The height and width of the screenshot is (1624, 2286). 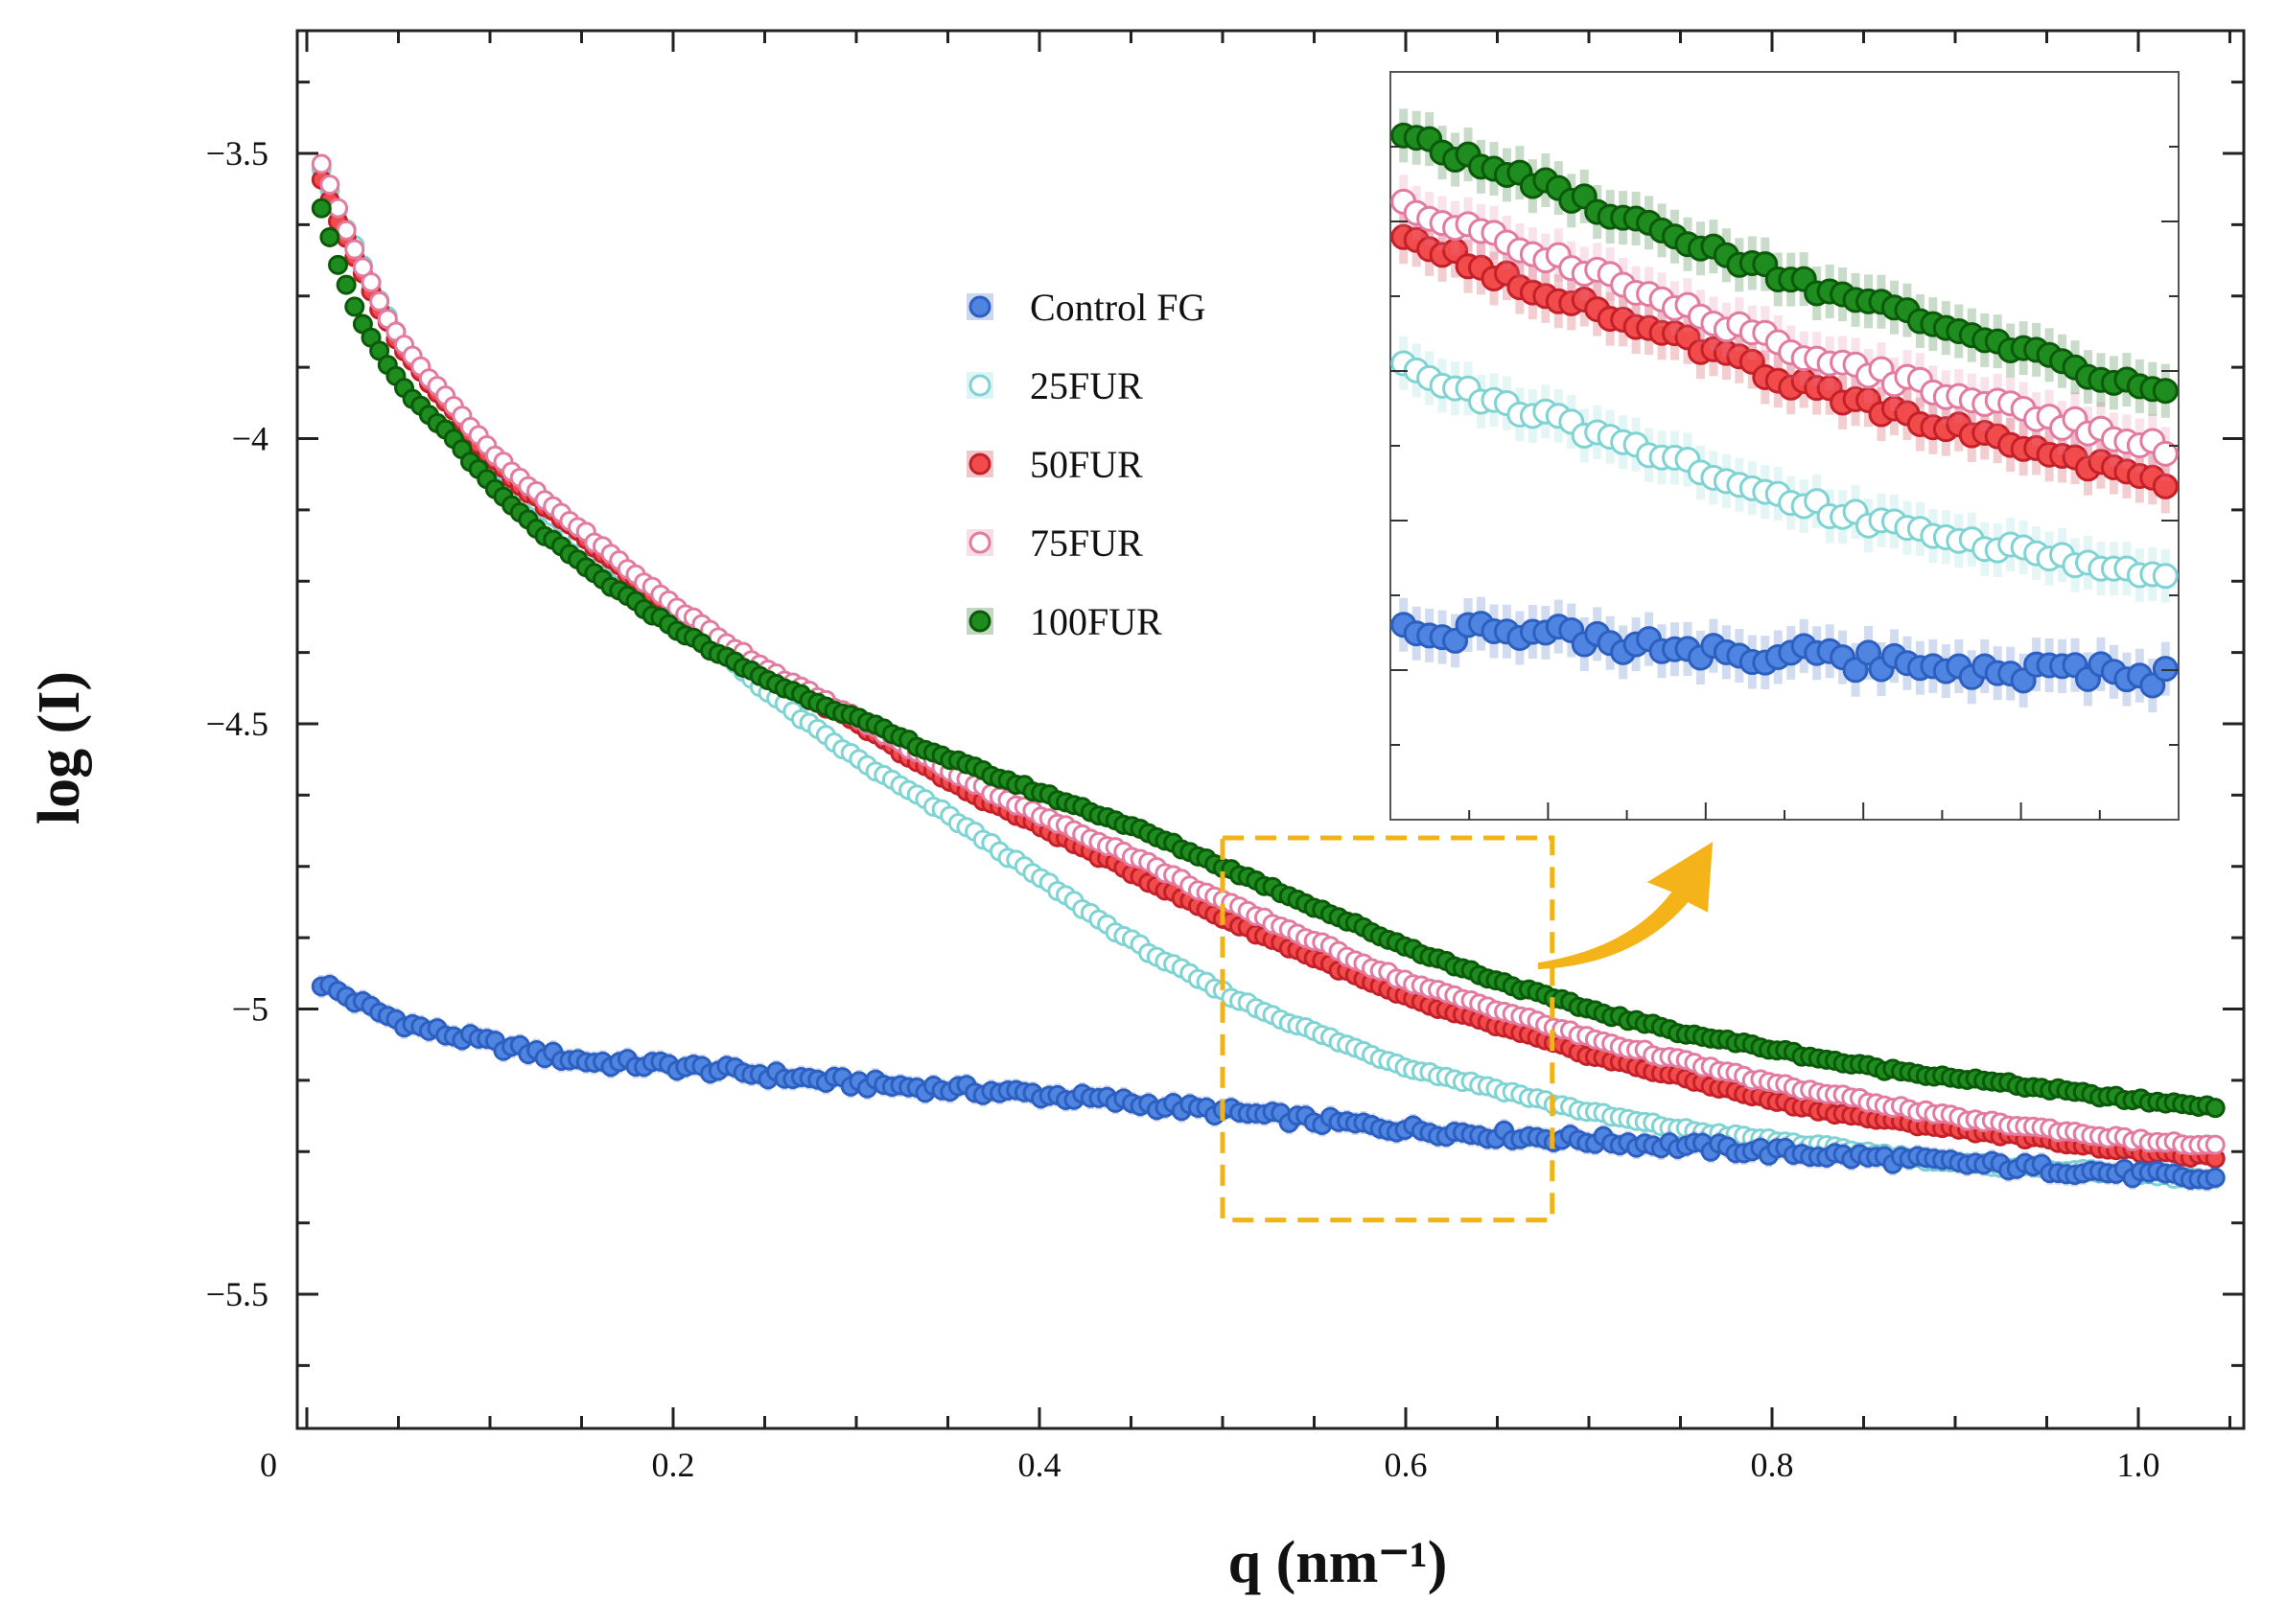 What do you see at coordinates (1086, 543) in the screenshot?
I see `legend-label: 75FUR` at bounding box center [1086, 543].